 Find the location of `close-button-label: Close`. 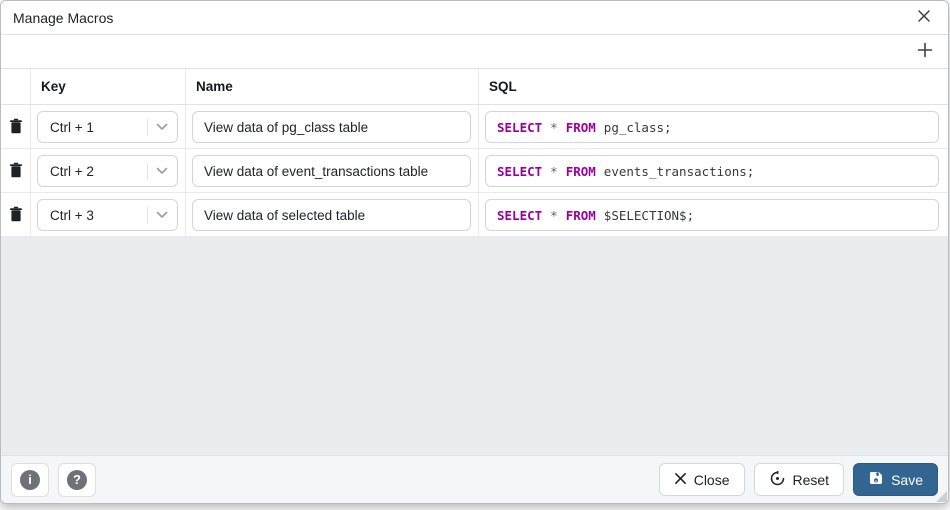

close-button-label: Close is located at coordinates (711, 479).